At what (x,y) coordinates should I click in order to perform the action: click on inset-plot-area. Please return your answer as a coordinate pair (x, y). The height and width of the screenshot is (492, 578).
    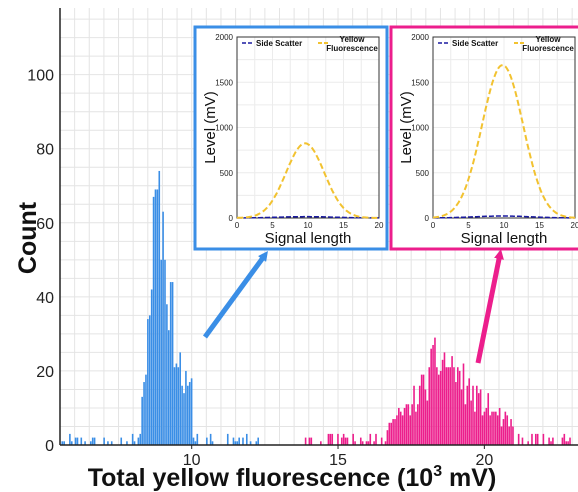
    Looking at the image, I should click on (504, 127).